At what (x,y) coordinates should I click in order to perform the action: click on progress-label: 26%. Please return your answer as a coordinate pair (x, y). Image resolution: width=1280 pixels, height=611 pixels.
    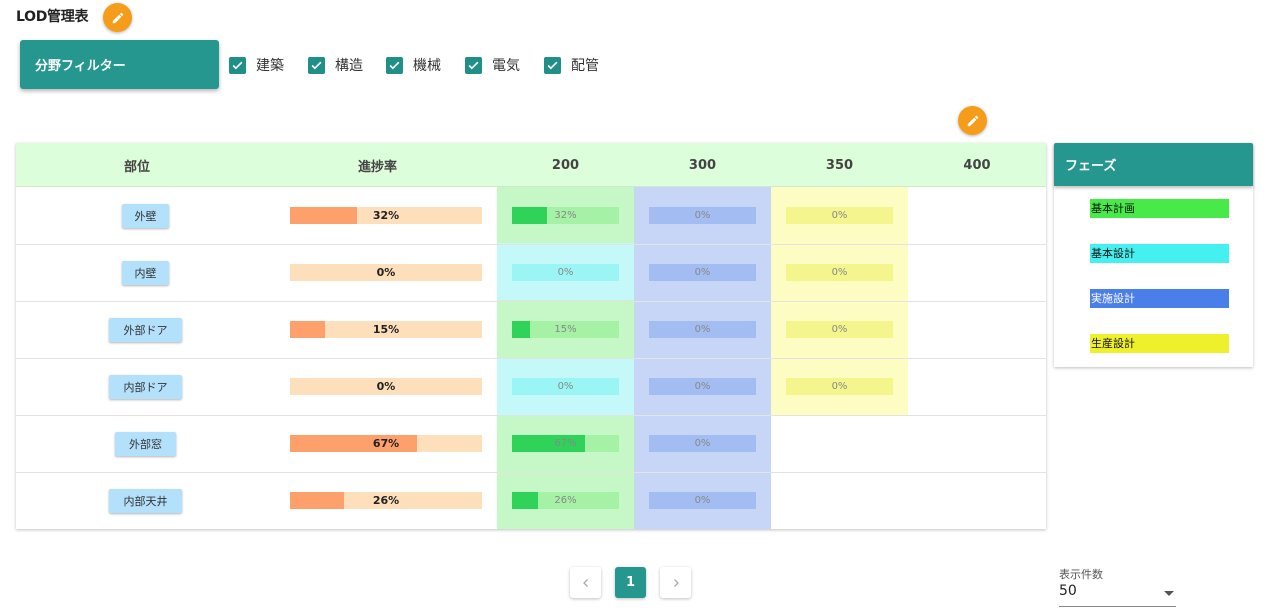
    Looking at the image, I should click on (386, 500).